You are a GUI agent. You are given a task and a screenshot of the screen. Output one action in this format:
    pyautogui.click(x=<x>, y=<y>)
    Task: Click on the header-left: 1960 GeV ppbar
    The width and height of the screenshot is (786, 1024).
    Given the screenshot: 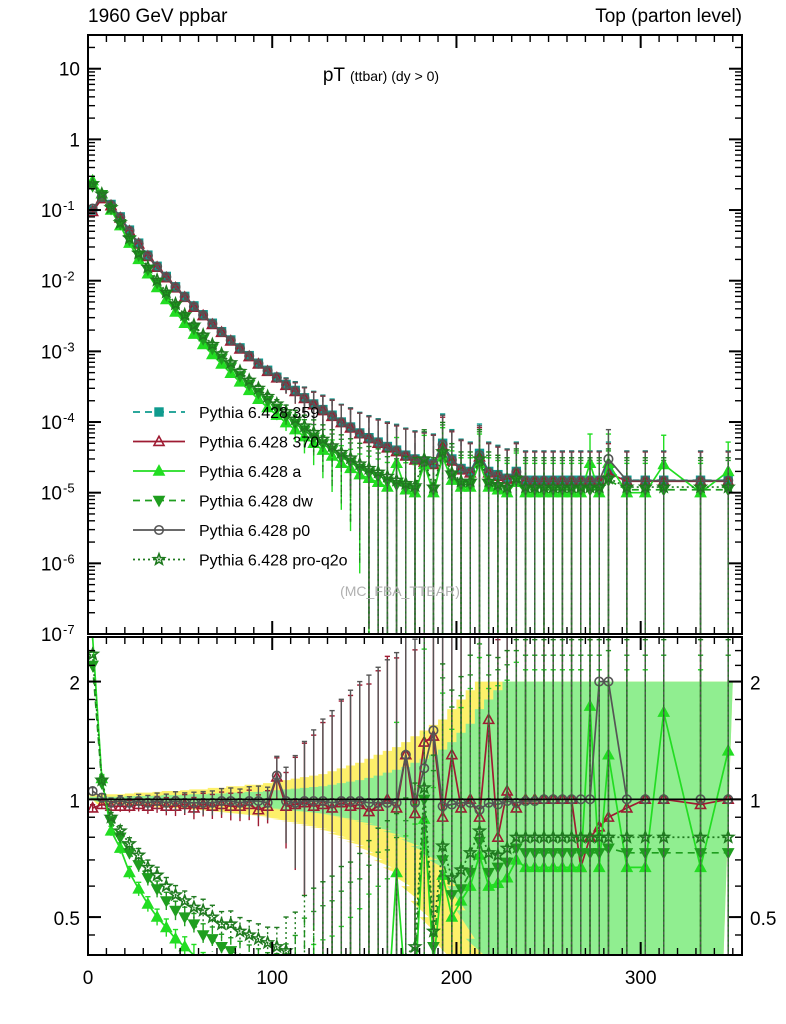 What is the action you would take?
    pyautogui.click(x=158, y=16)
    